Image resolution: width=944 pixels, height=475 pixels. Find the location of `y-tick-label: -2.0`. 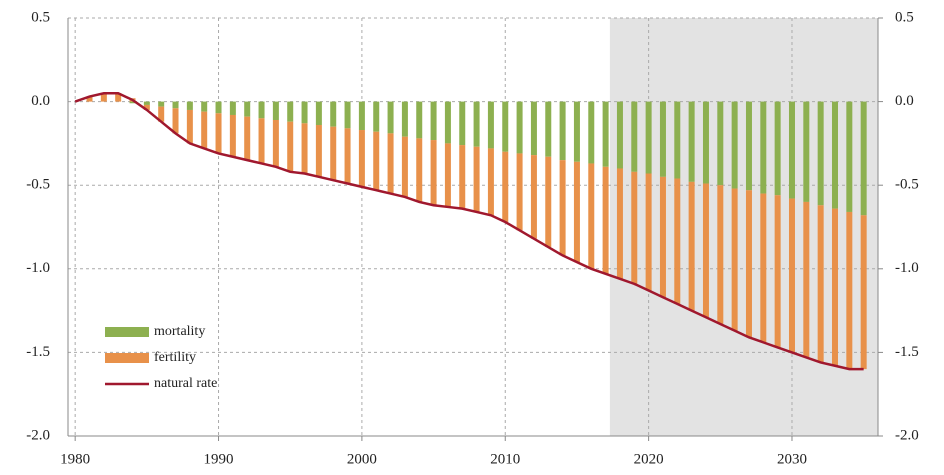

y-tick-label: -2.0 is located at coordinates (38, 435).